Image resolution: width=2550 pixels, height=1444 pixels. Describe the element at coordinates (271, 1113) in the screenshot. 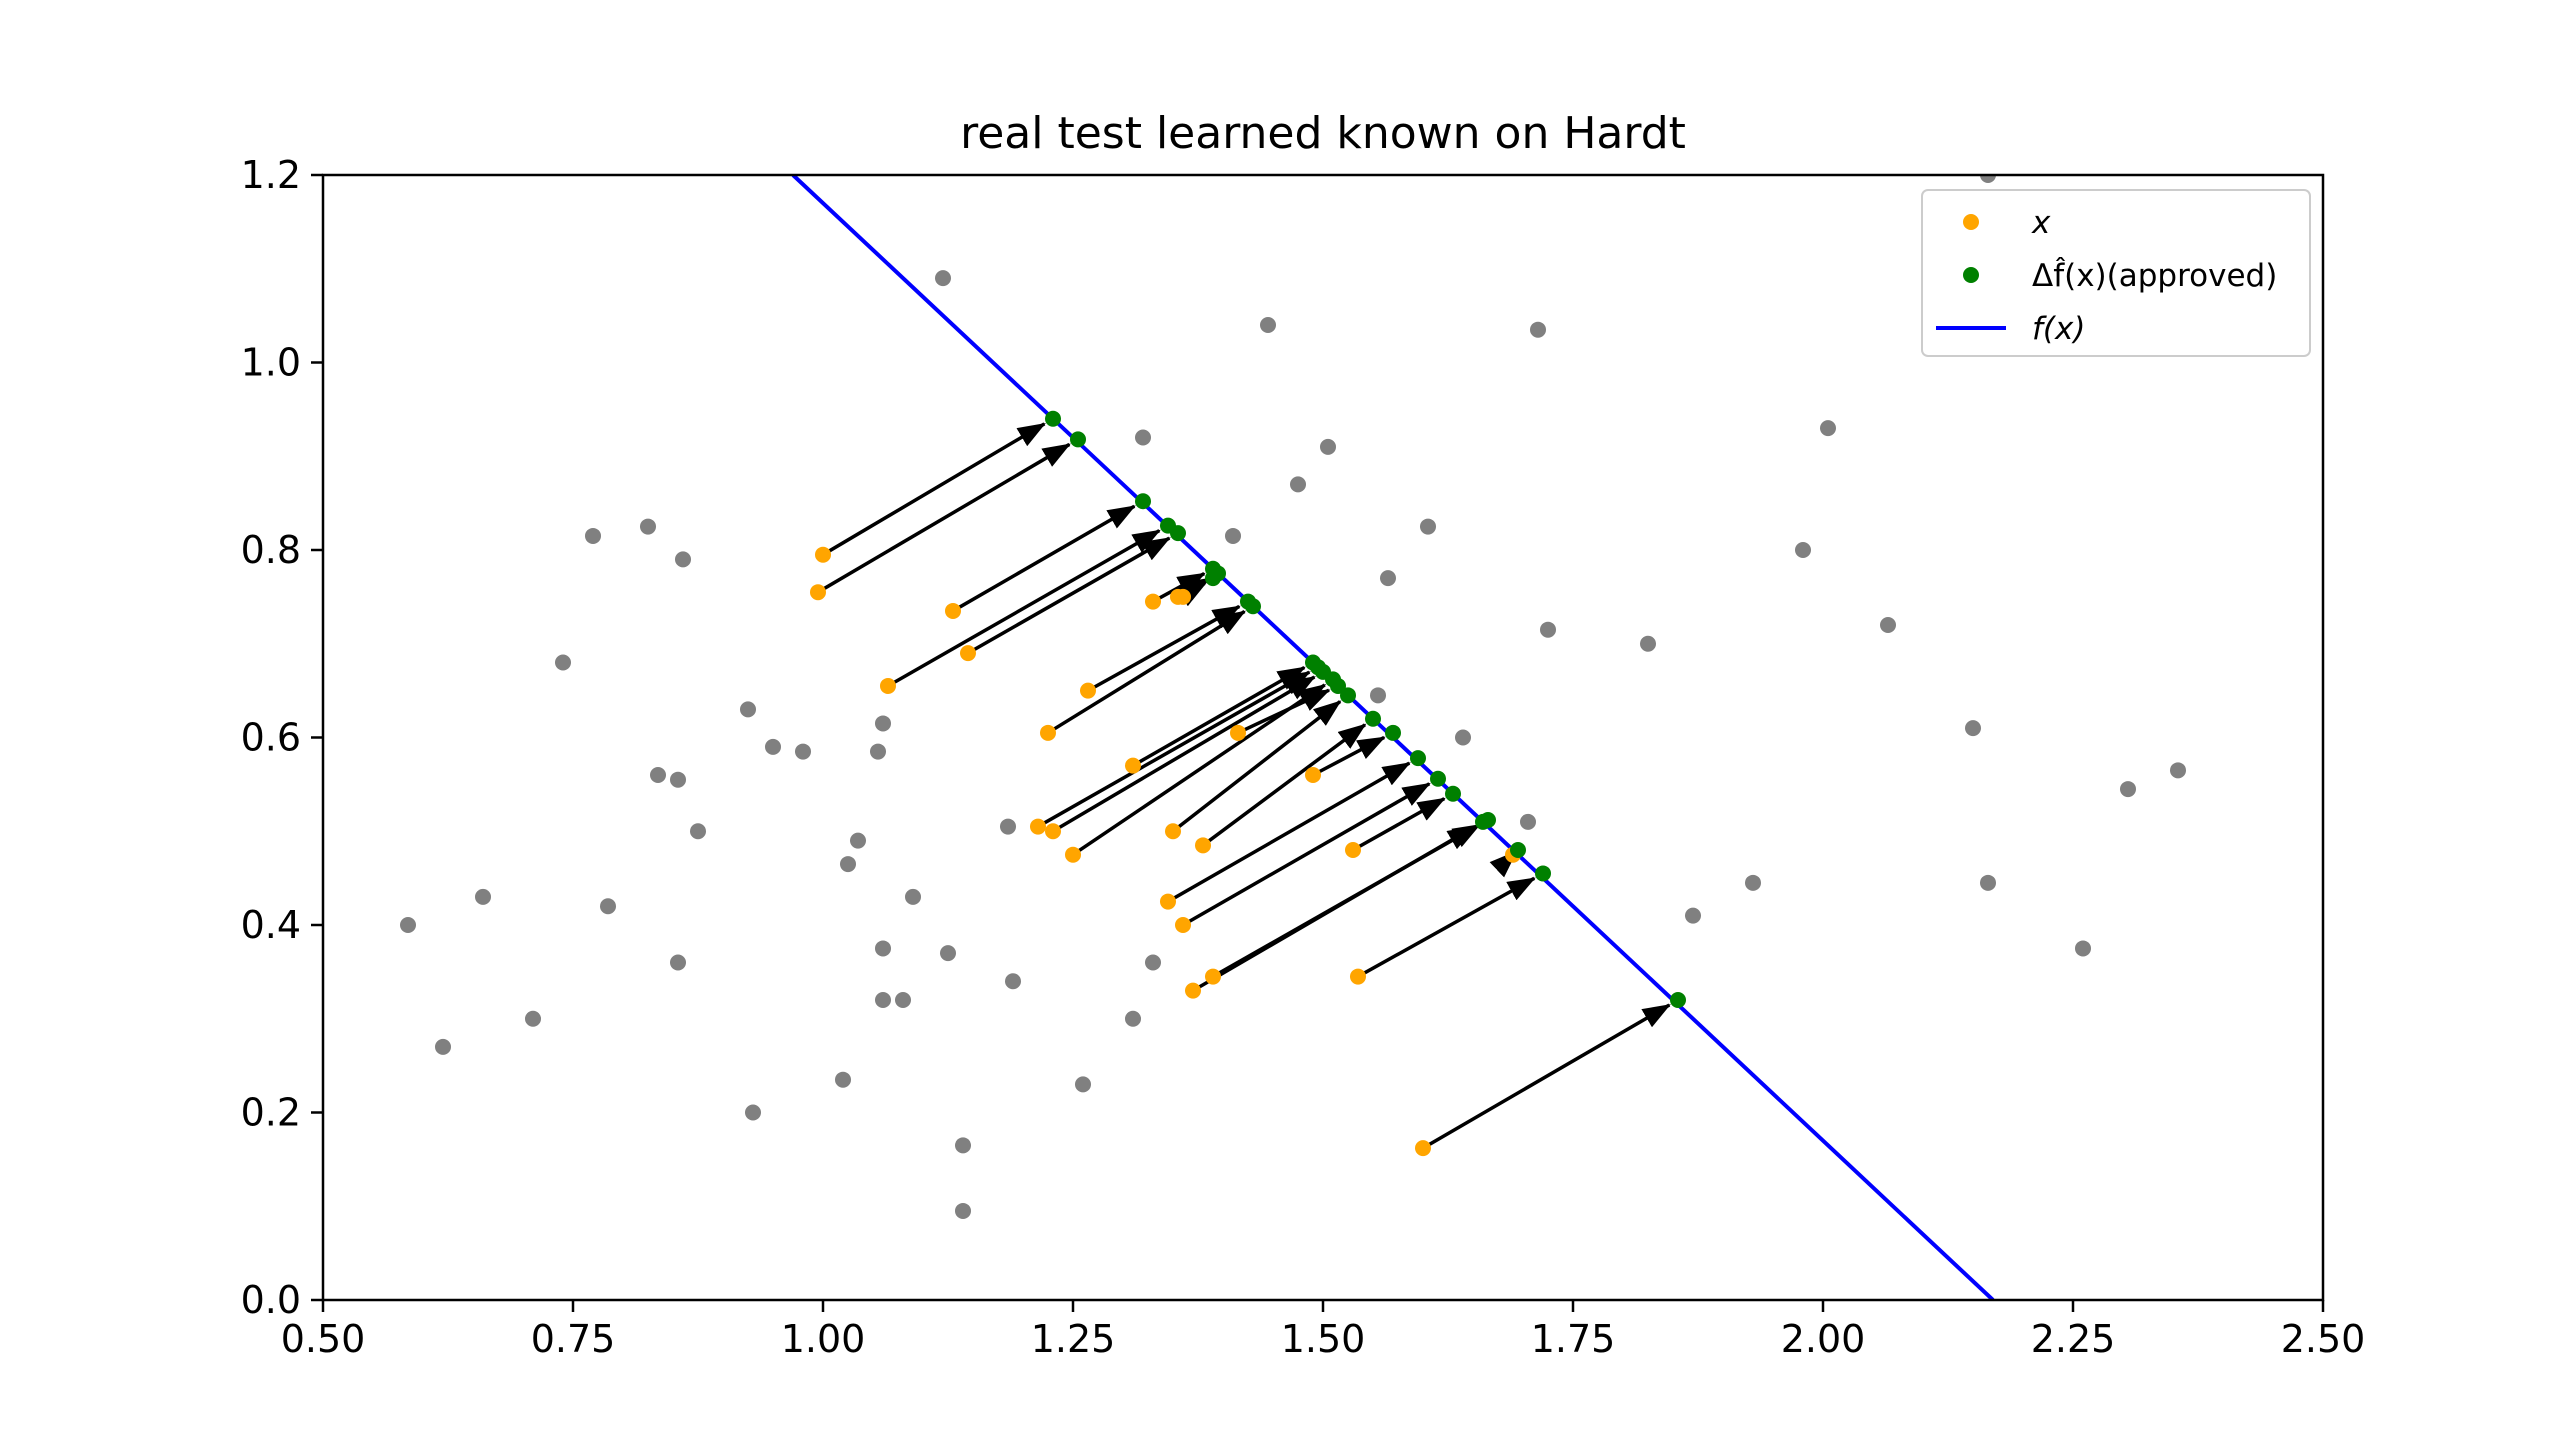

I see `y-tick-label: 0.2` at that location.